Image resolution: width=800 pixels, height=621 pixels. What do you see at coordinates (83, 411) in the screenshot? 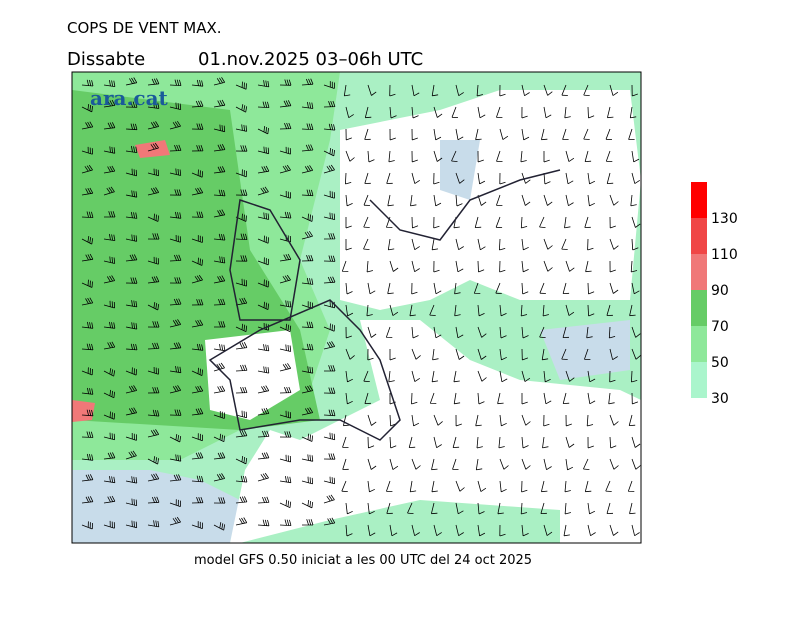
I see `wind-zone` at bounding box center [83, 411].